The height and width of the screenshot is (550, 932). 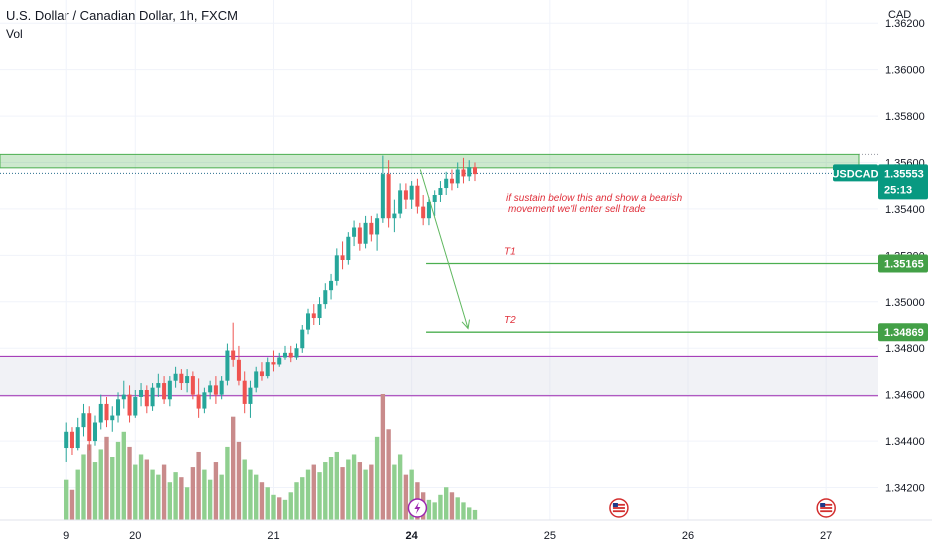 I want to click on price-tick: 1.34200, so click(x=905, y=489).